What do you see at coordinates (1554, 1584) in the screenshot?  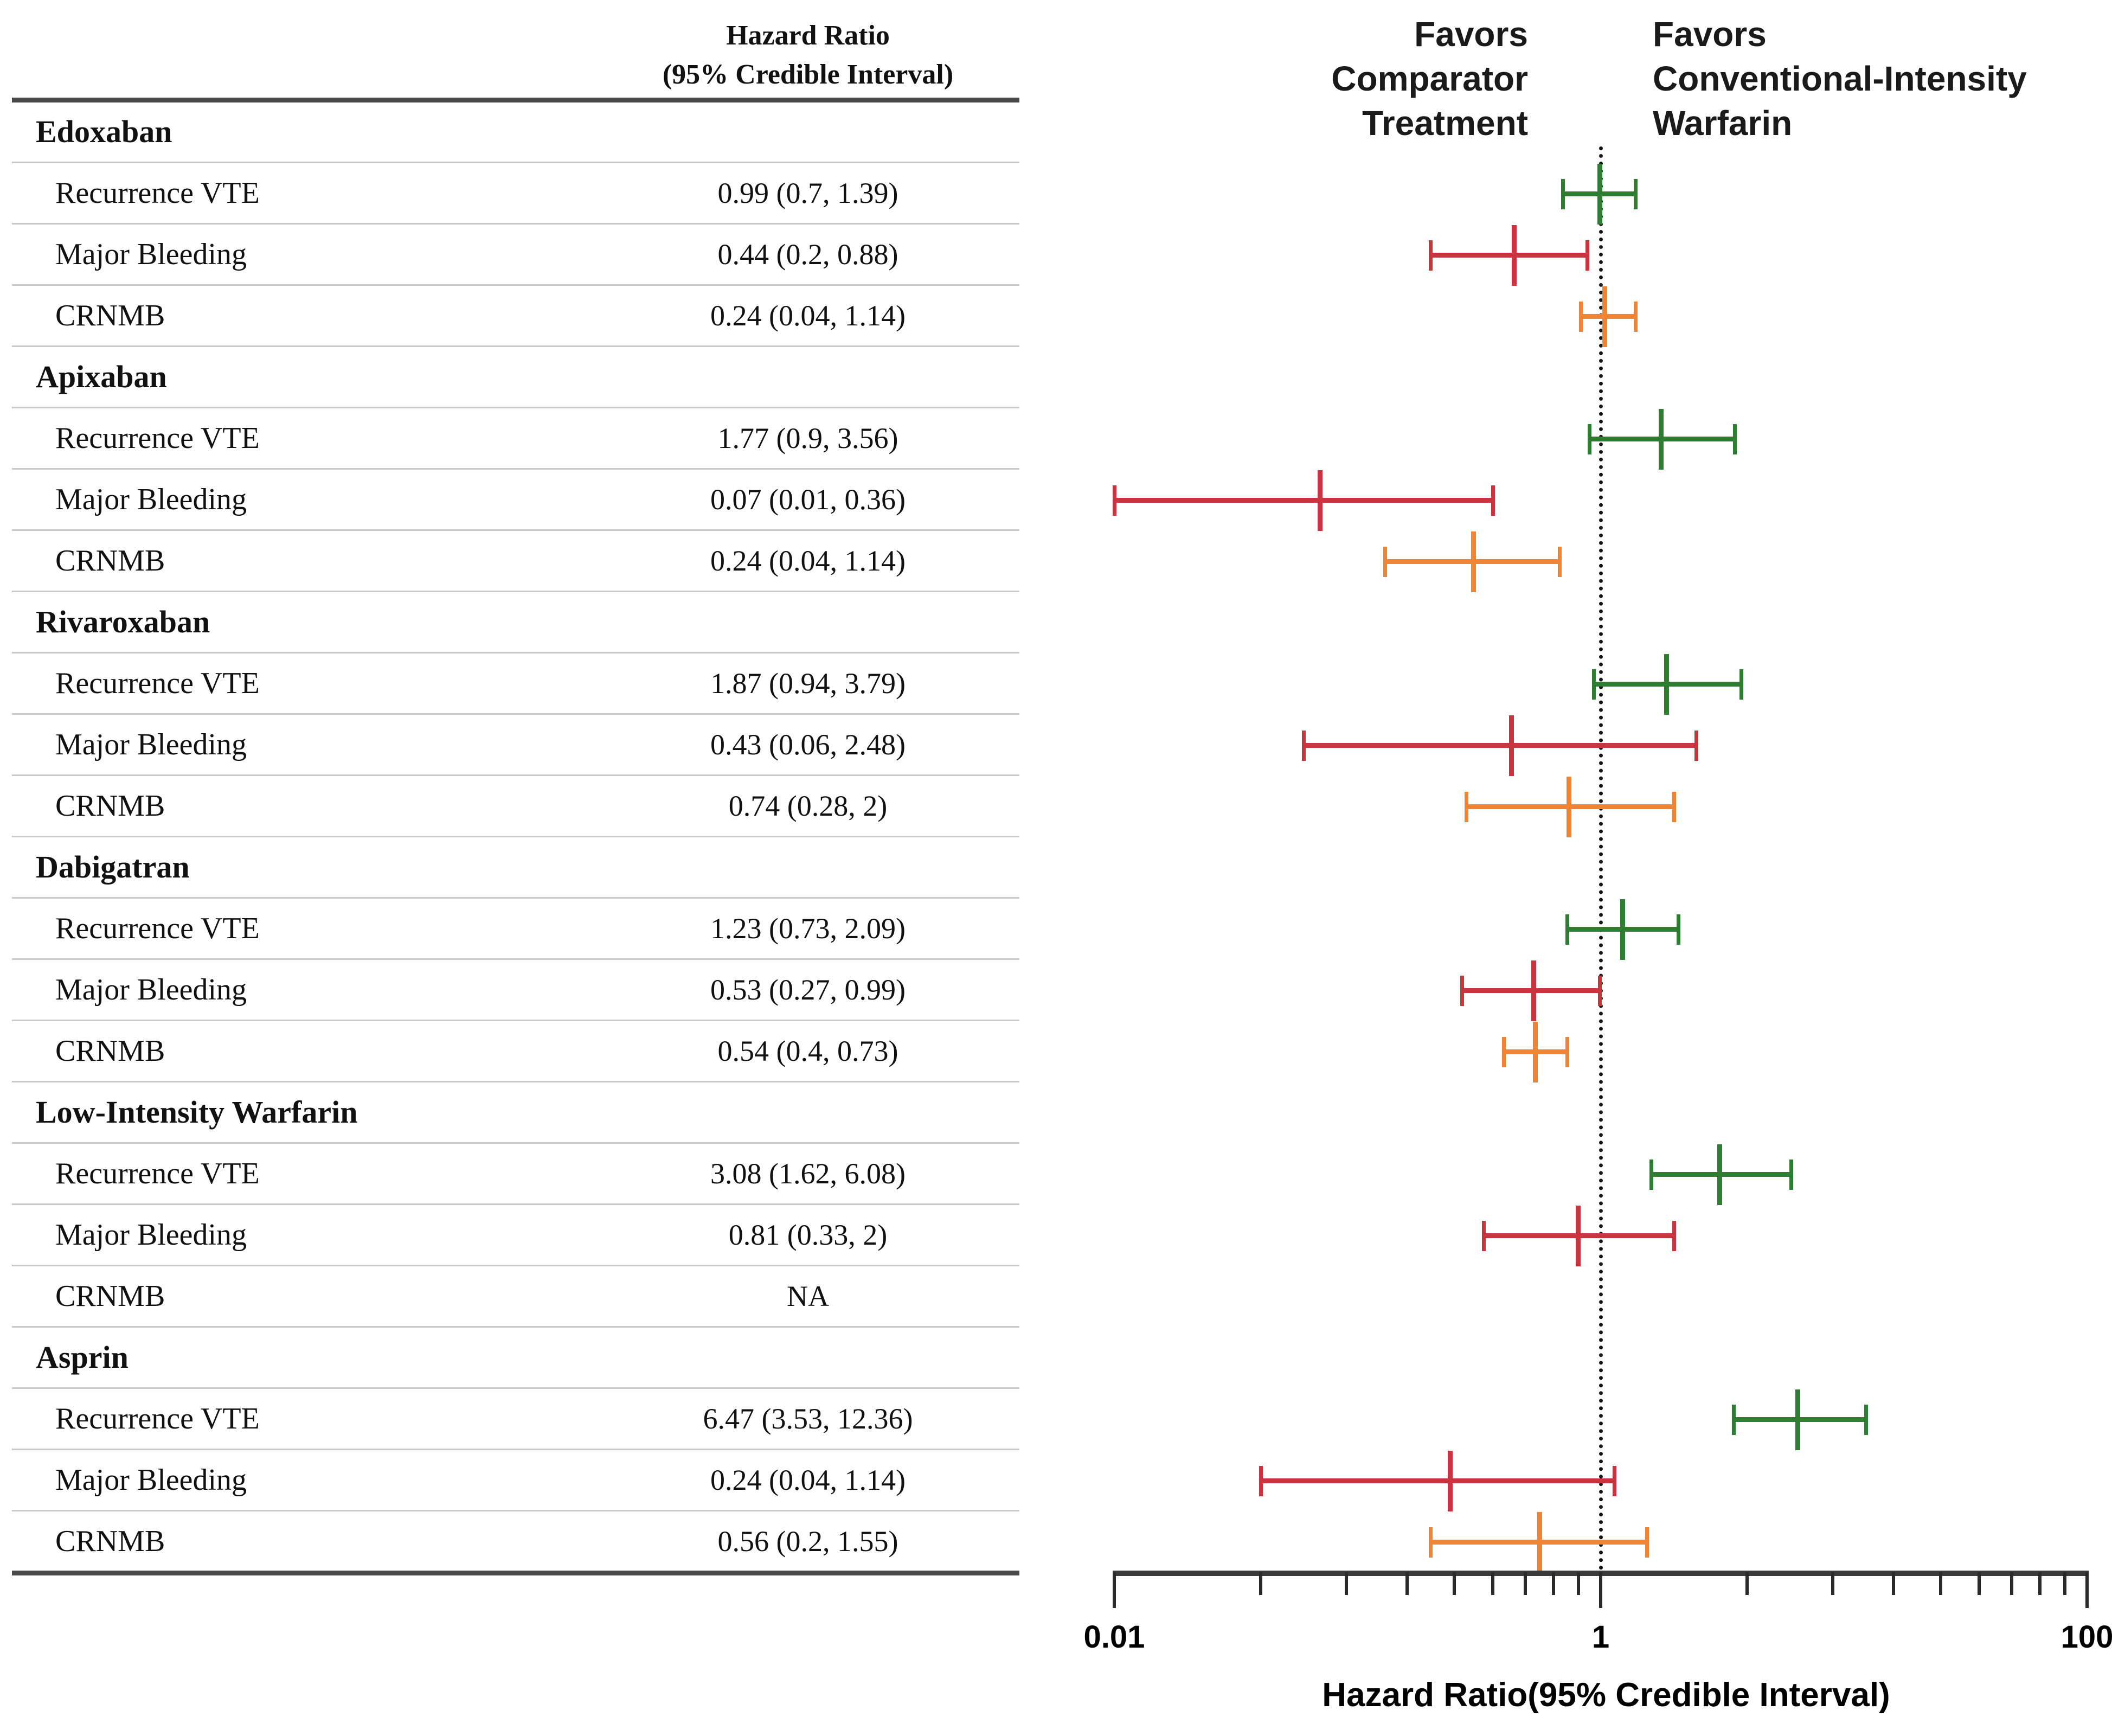 I see `x-axis-minor-tick-0.64` at bounding box center [1554, 1584].